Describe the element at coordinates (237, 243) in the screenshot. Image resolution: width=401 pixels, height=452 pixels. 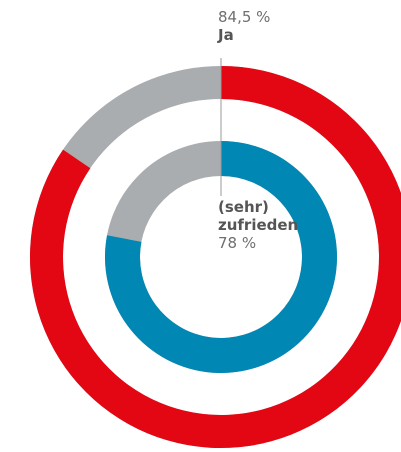
I see `value-label: 78 %` at that location.